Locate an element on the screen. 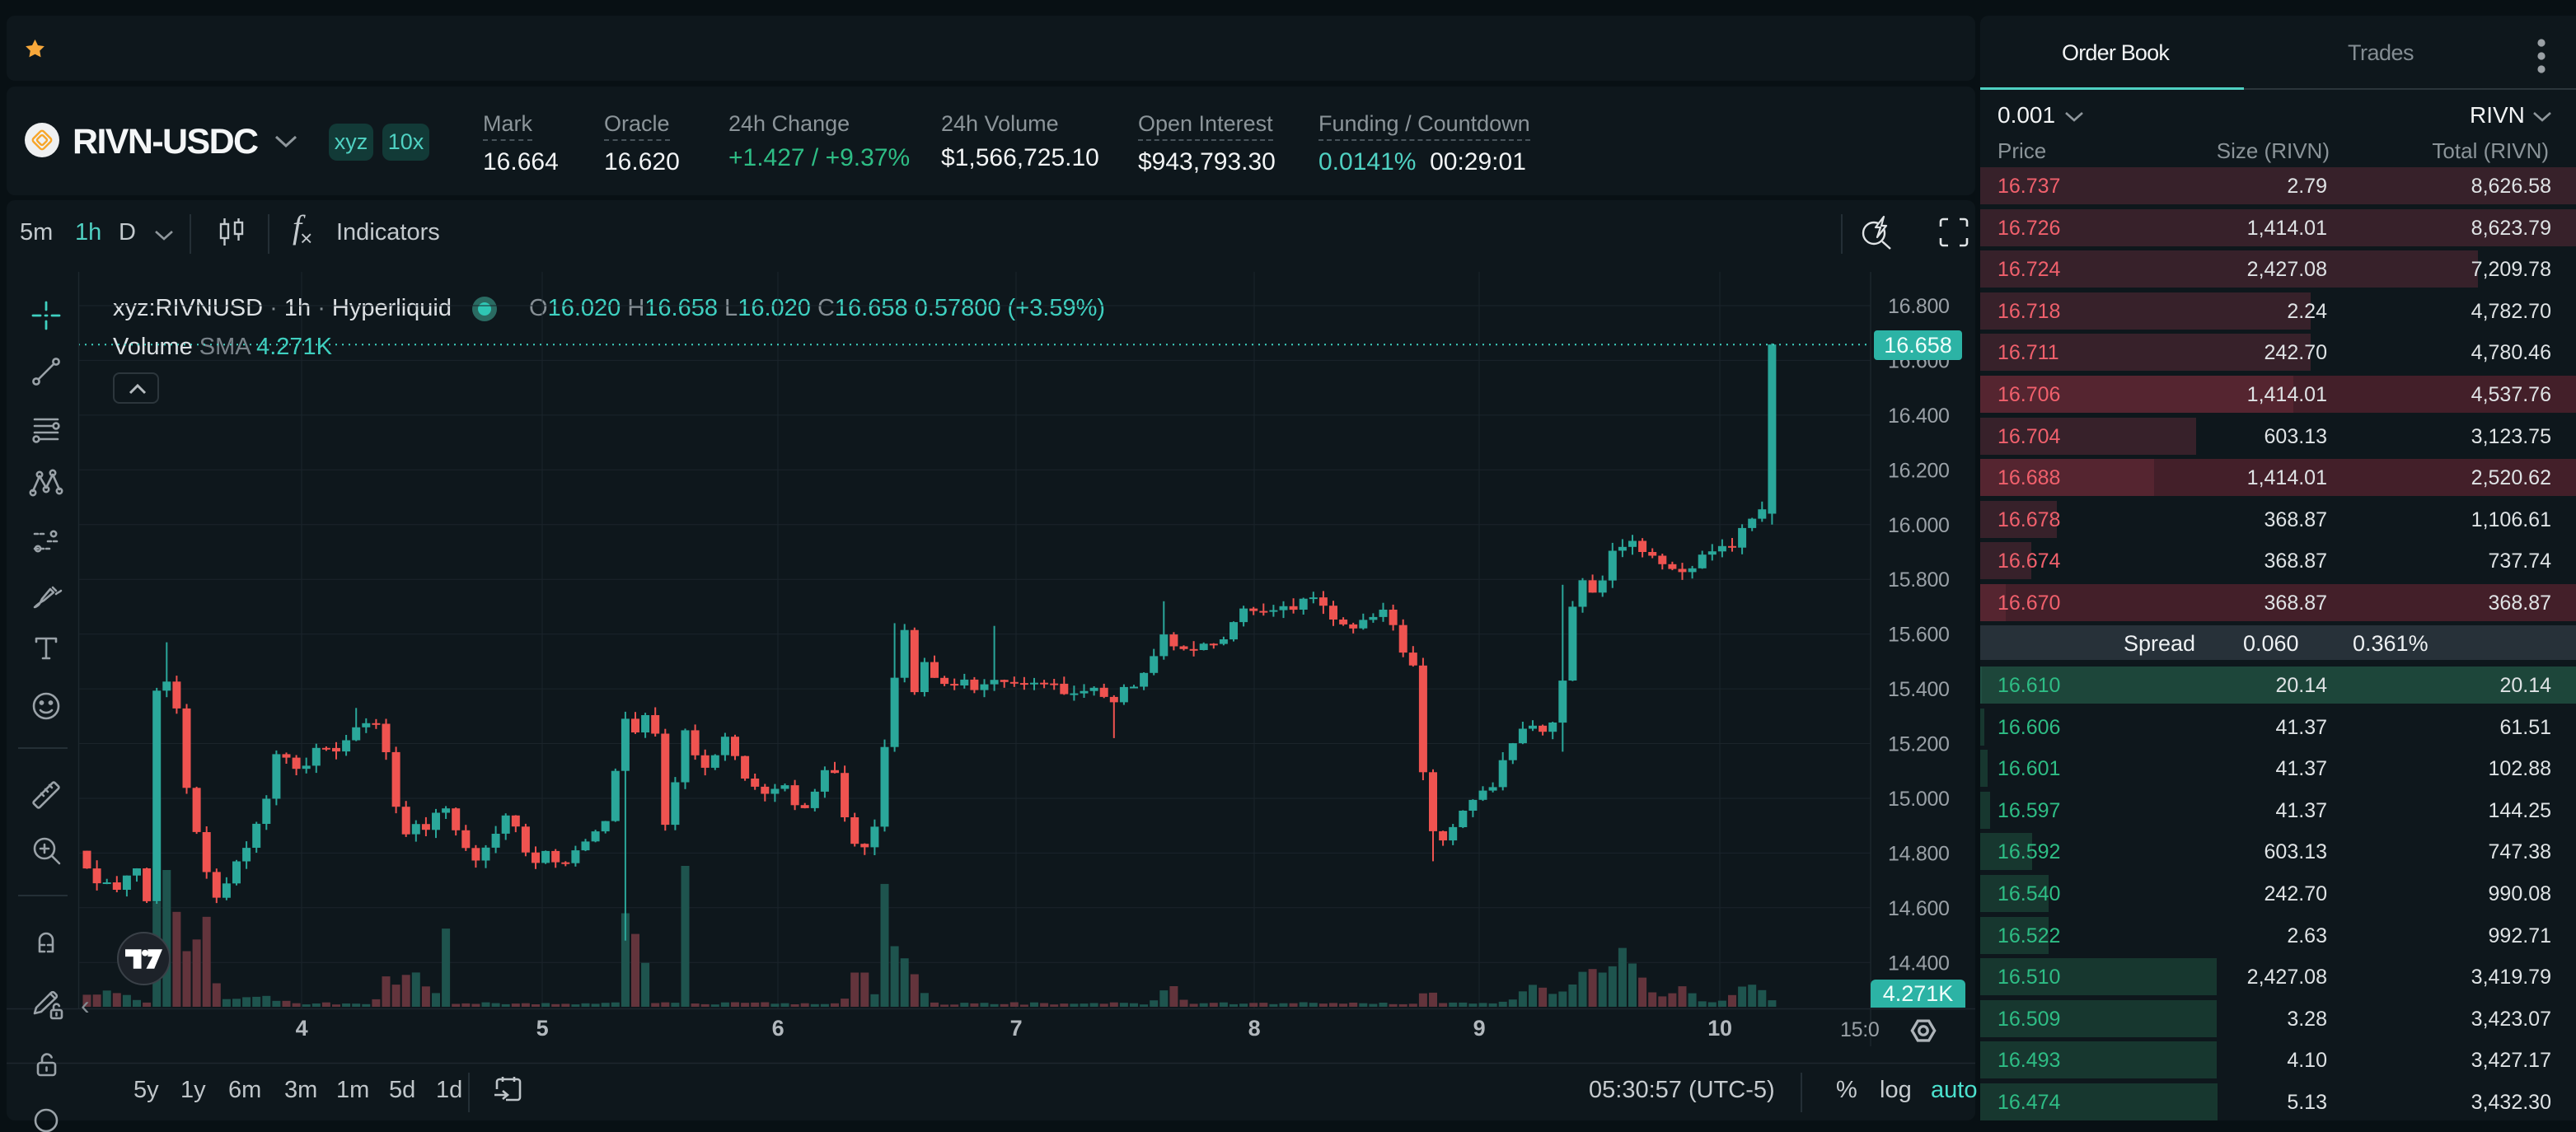  svg-text: 10 is located at coordinates (1719, 1028).